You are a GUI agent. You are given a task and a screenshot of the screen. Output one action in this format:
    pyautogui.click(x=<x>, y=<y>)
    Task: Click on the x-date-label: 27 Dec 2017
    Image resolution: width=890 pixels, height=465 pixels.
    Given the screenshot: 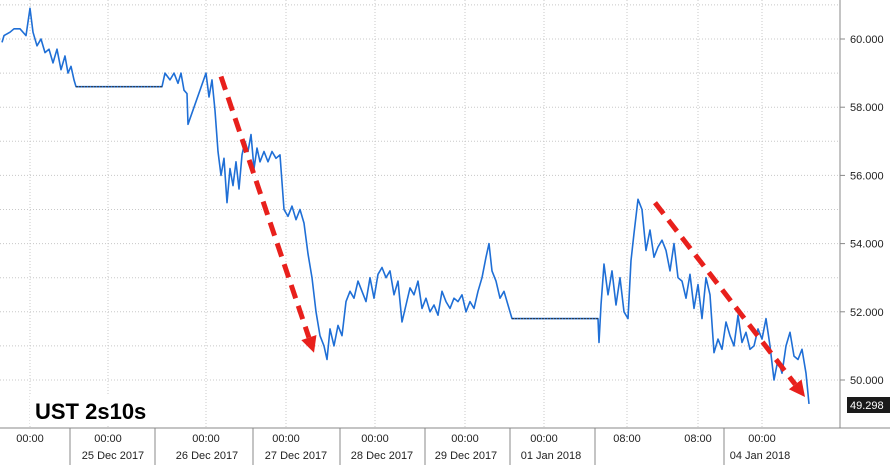 What is the action you would take?
    pyautogui.click(x=296, y=456)
    